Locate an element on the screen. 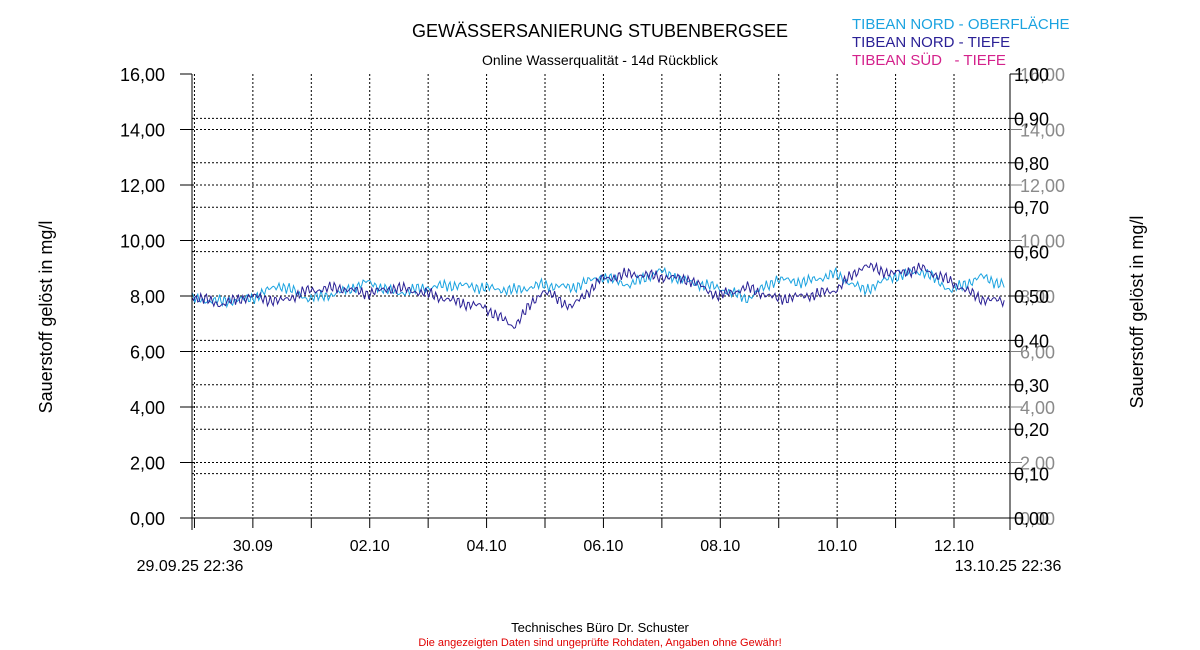 This screenshot has height=650, width=1200. y-tick-label-right-gray: 12,00 is located at coordinates (1042, 186).